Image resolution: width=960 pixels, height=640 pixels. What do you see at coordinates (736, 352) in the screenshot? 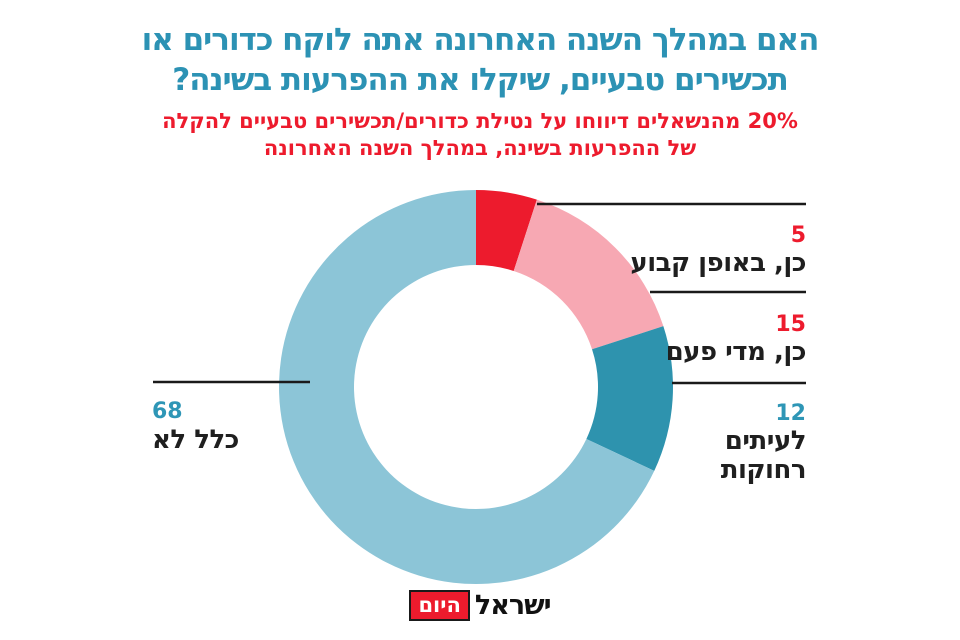
I see `slice-label-1: כן, מדי פעם` at bounding box center [736, 352].